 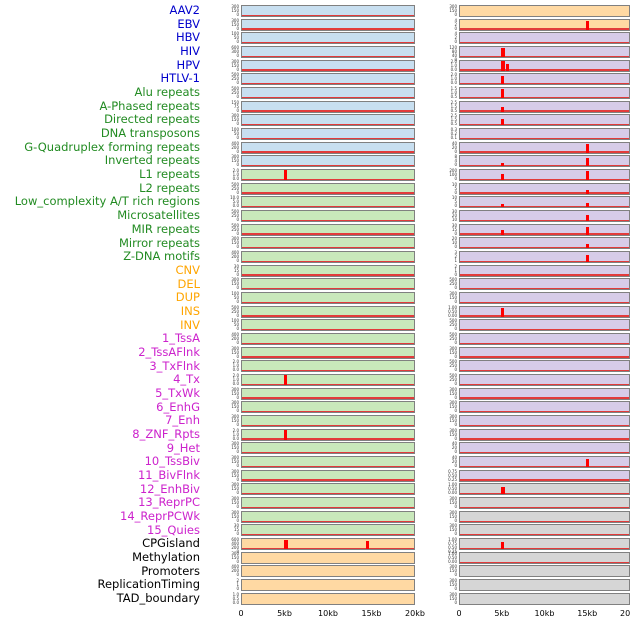 I want to click on y-axis-ticks: 400 200 0, so click(x=223, y=571).